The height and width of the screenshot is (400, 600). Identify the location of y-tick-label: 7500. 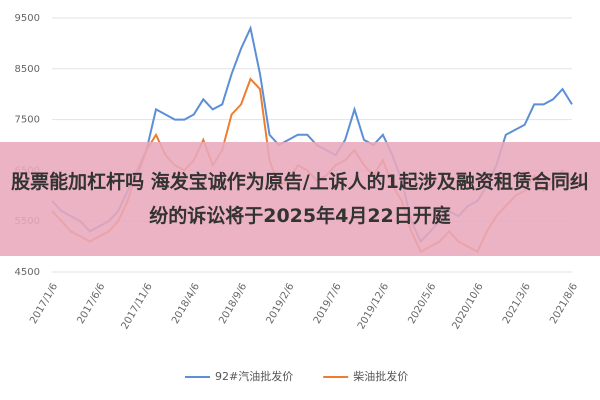
(27, 120).